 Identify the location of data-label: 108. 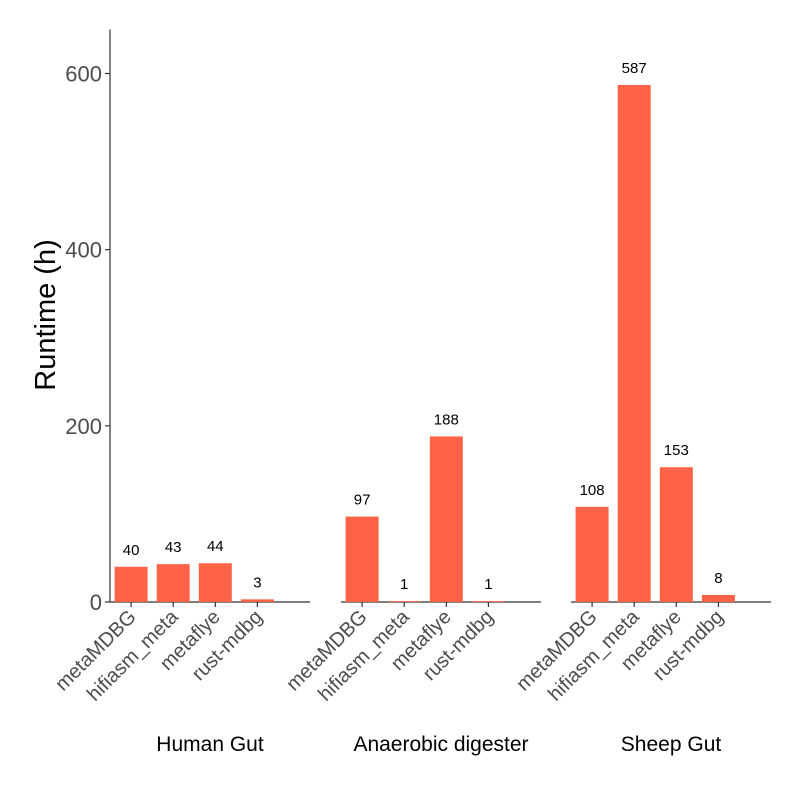
(592, 490).